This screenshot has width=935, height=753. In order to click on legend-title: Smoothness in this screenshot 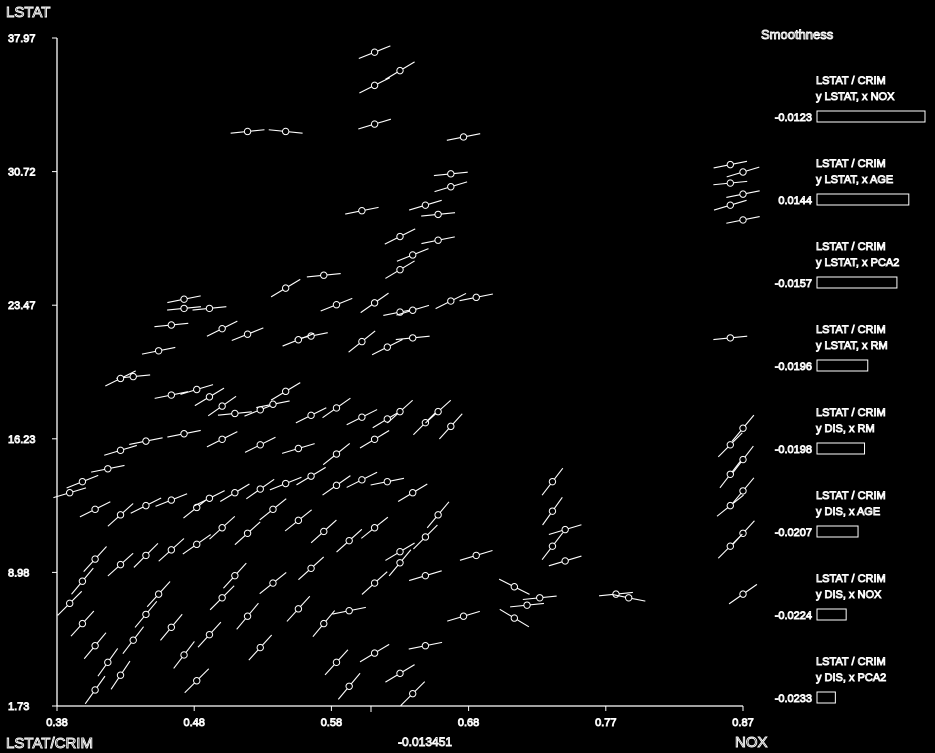, I will do `click(797, 34)`.